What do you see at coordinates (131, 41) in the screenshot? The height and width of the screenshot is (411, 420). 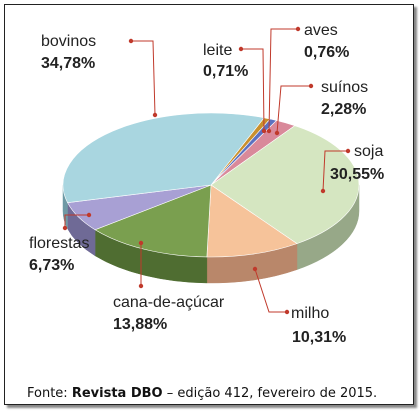 I see `leader-dot-start-bovinos` at bounding box center [131, 41].